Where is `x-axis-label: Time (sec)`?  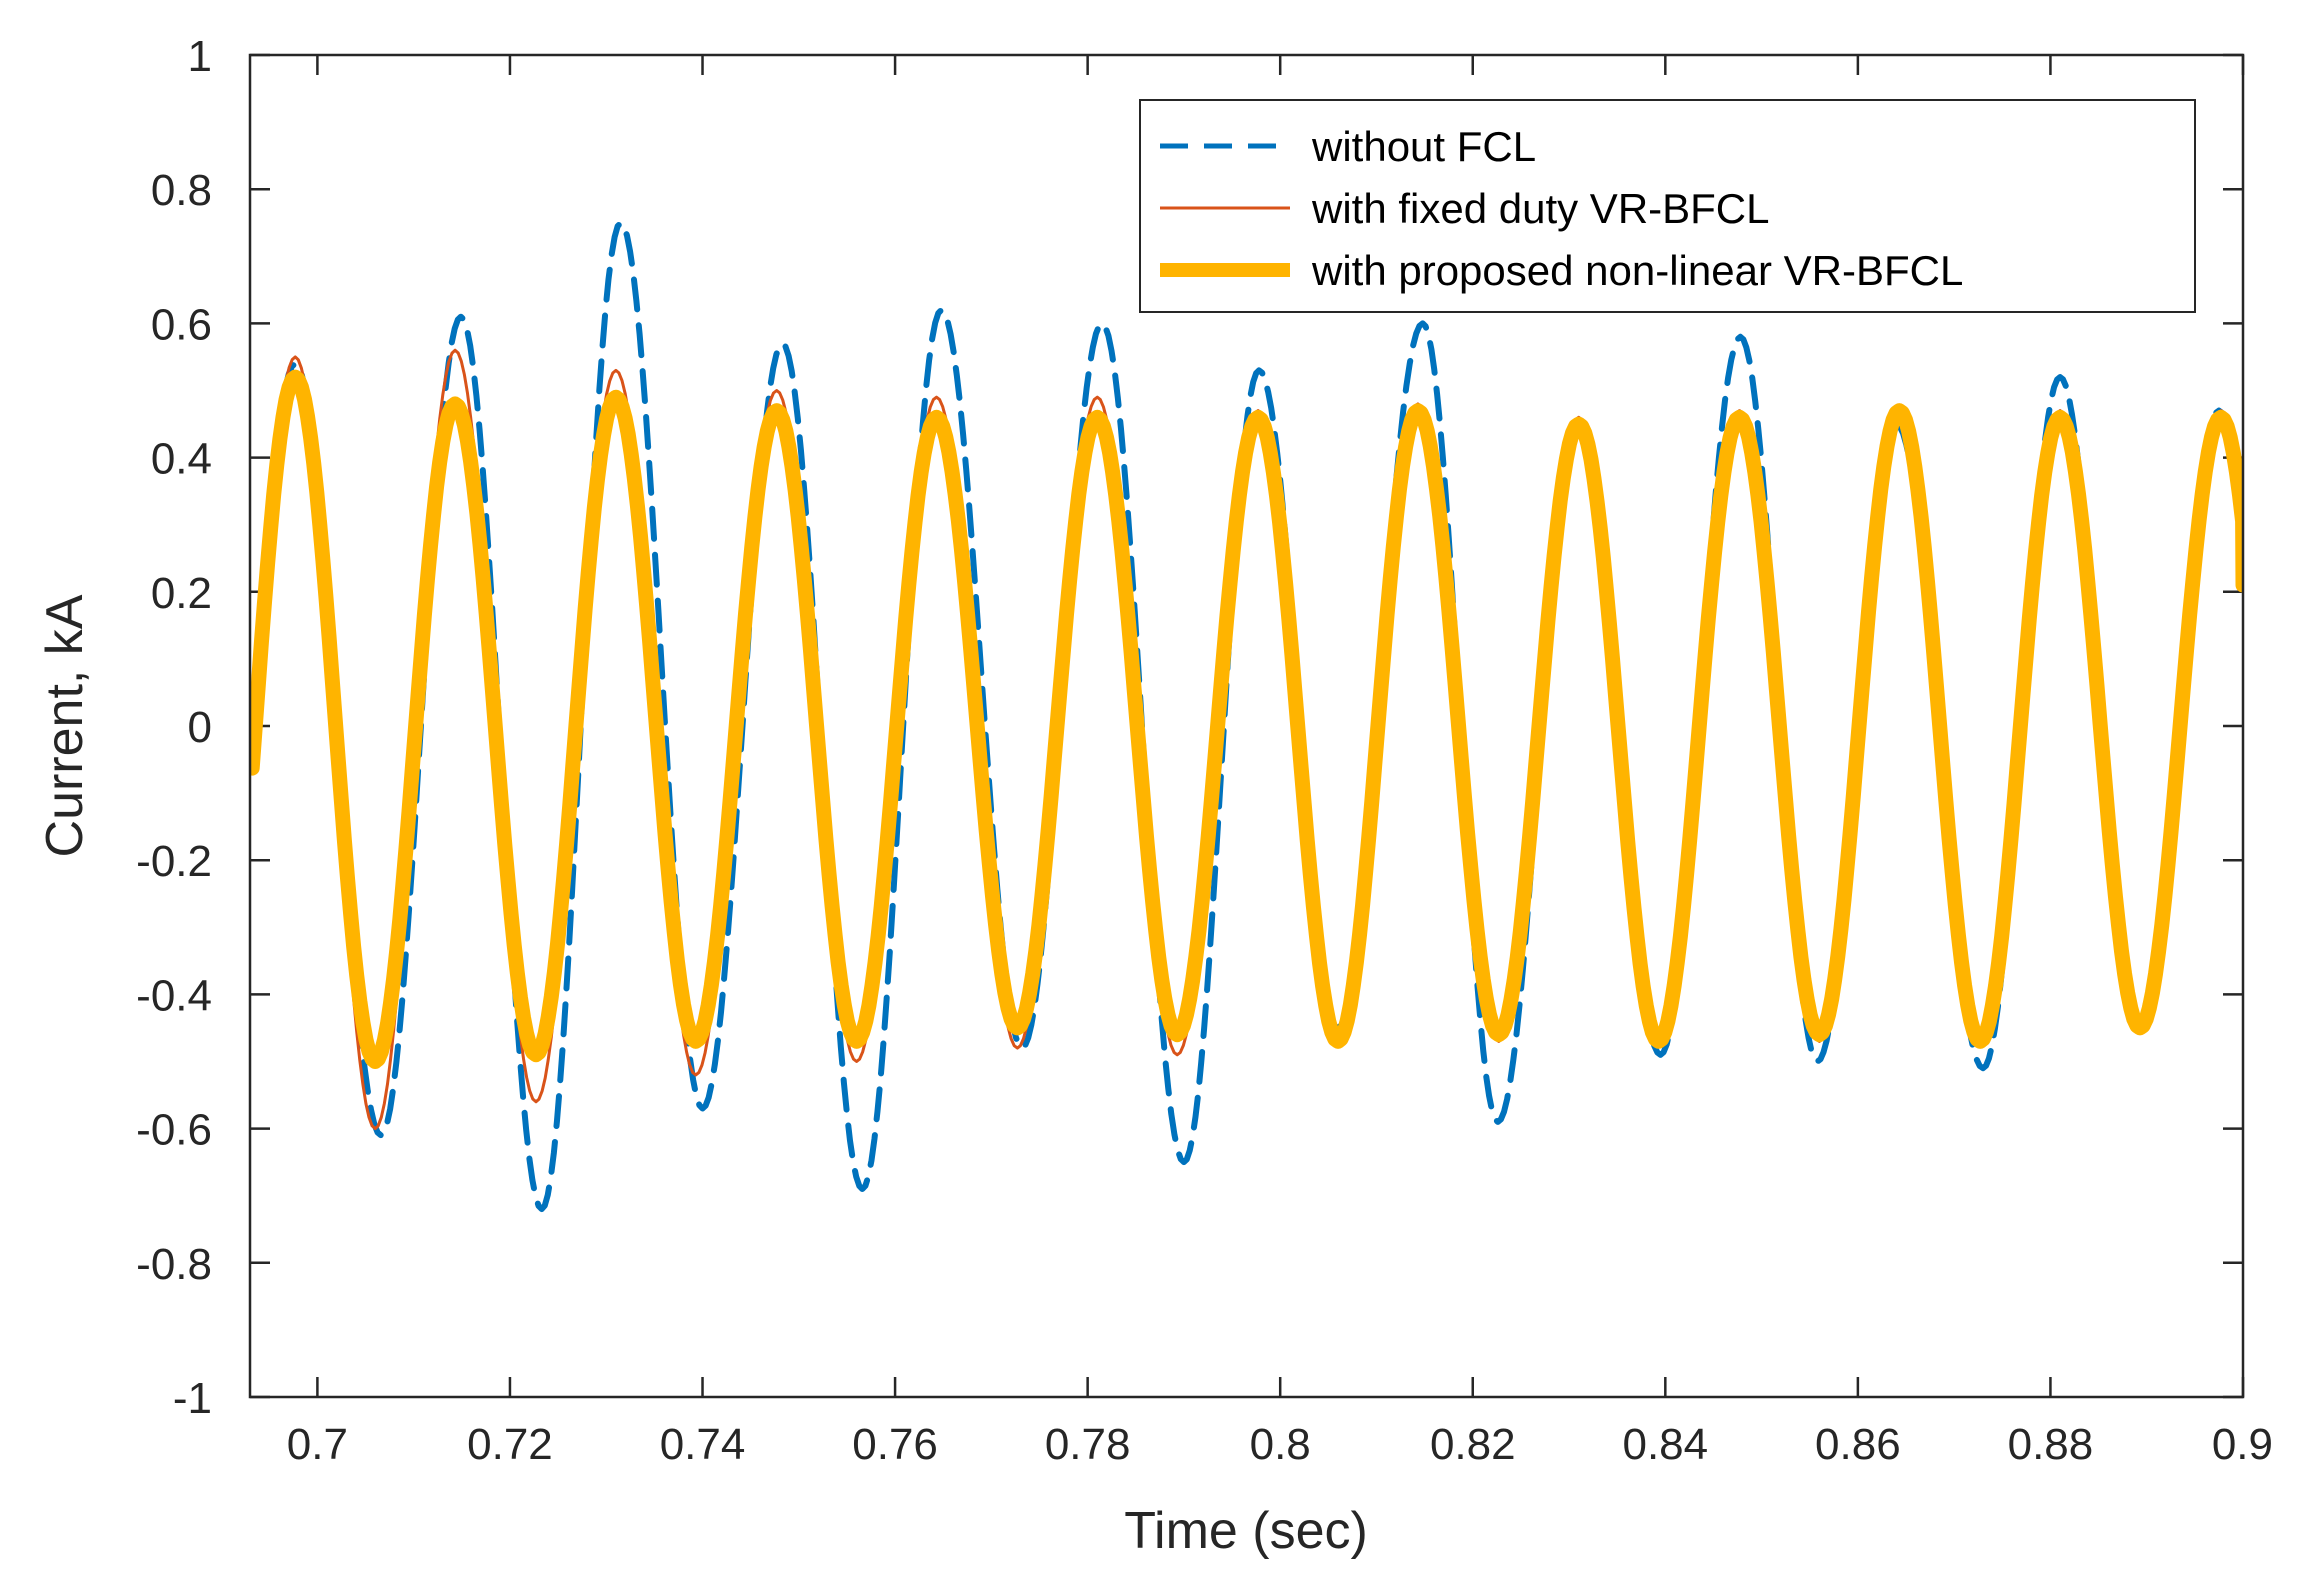 x-axis-label: Time (sec) is located at coordinates (1246, 1531).